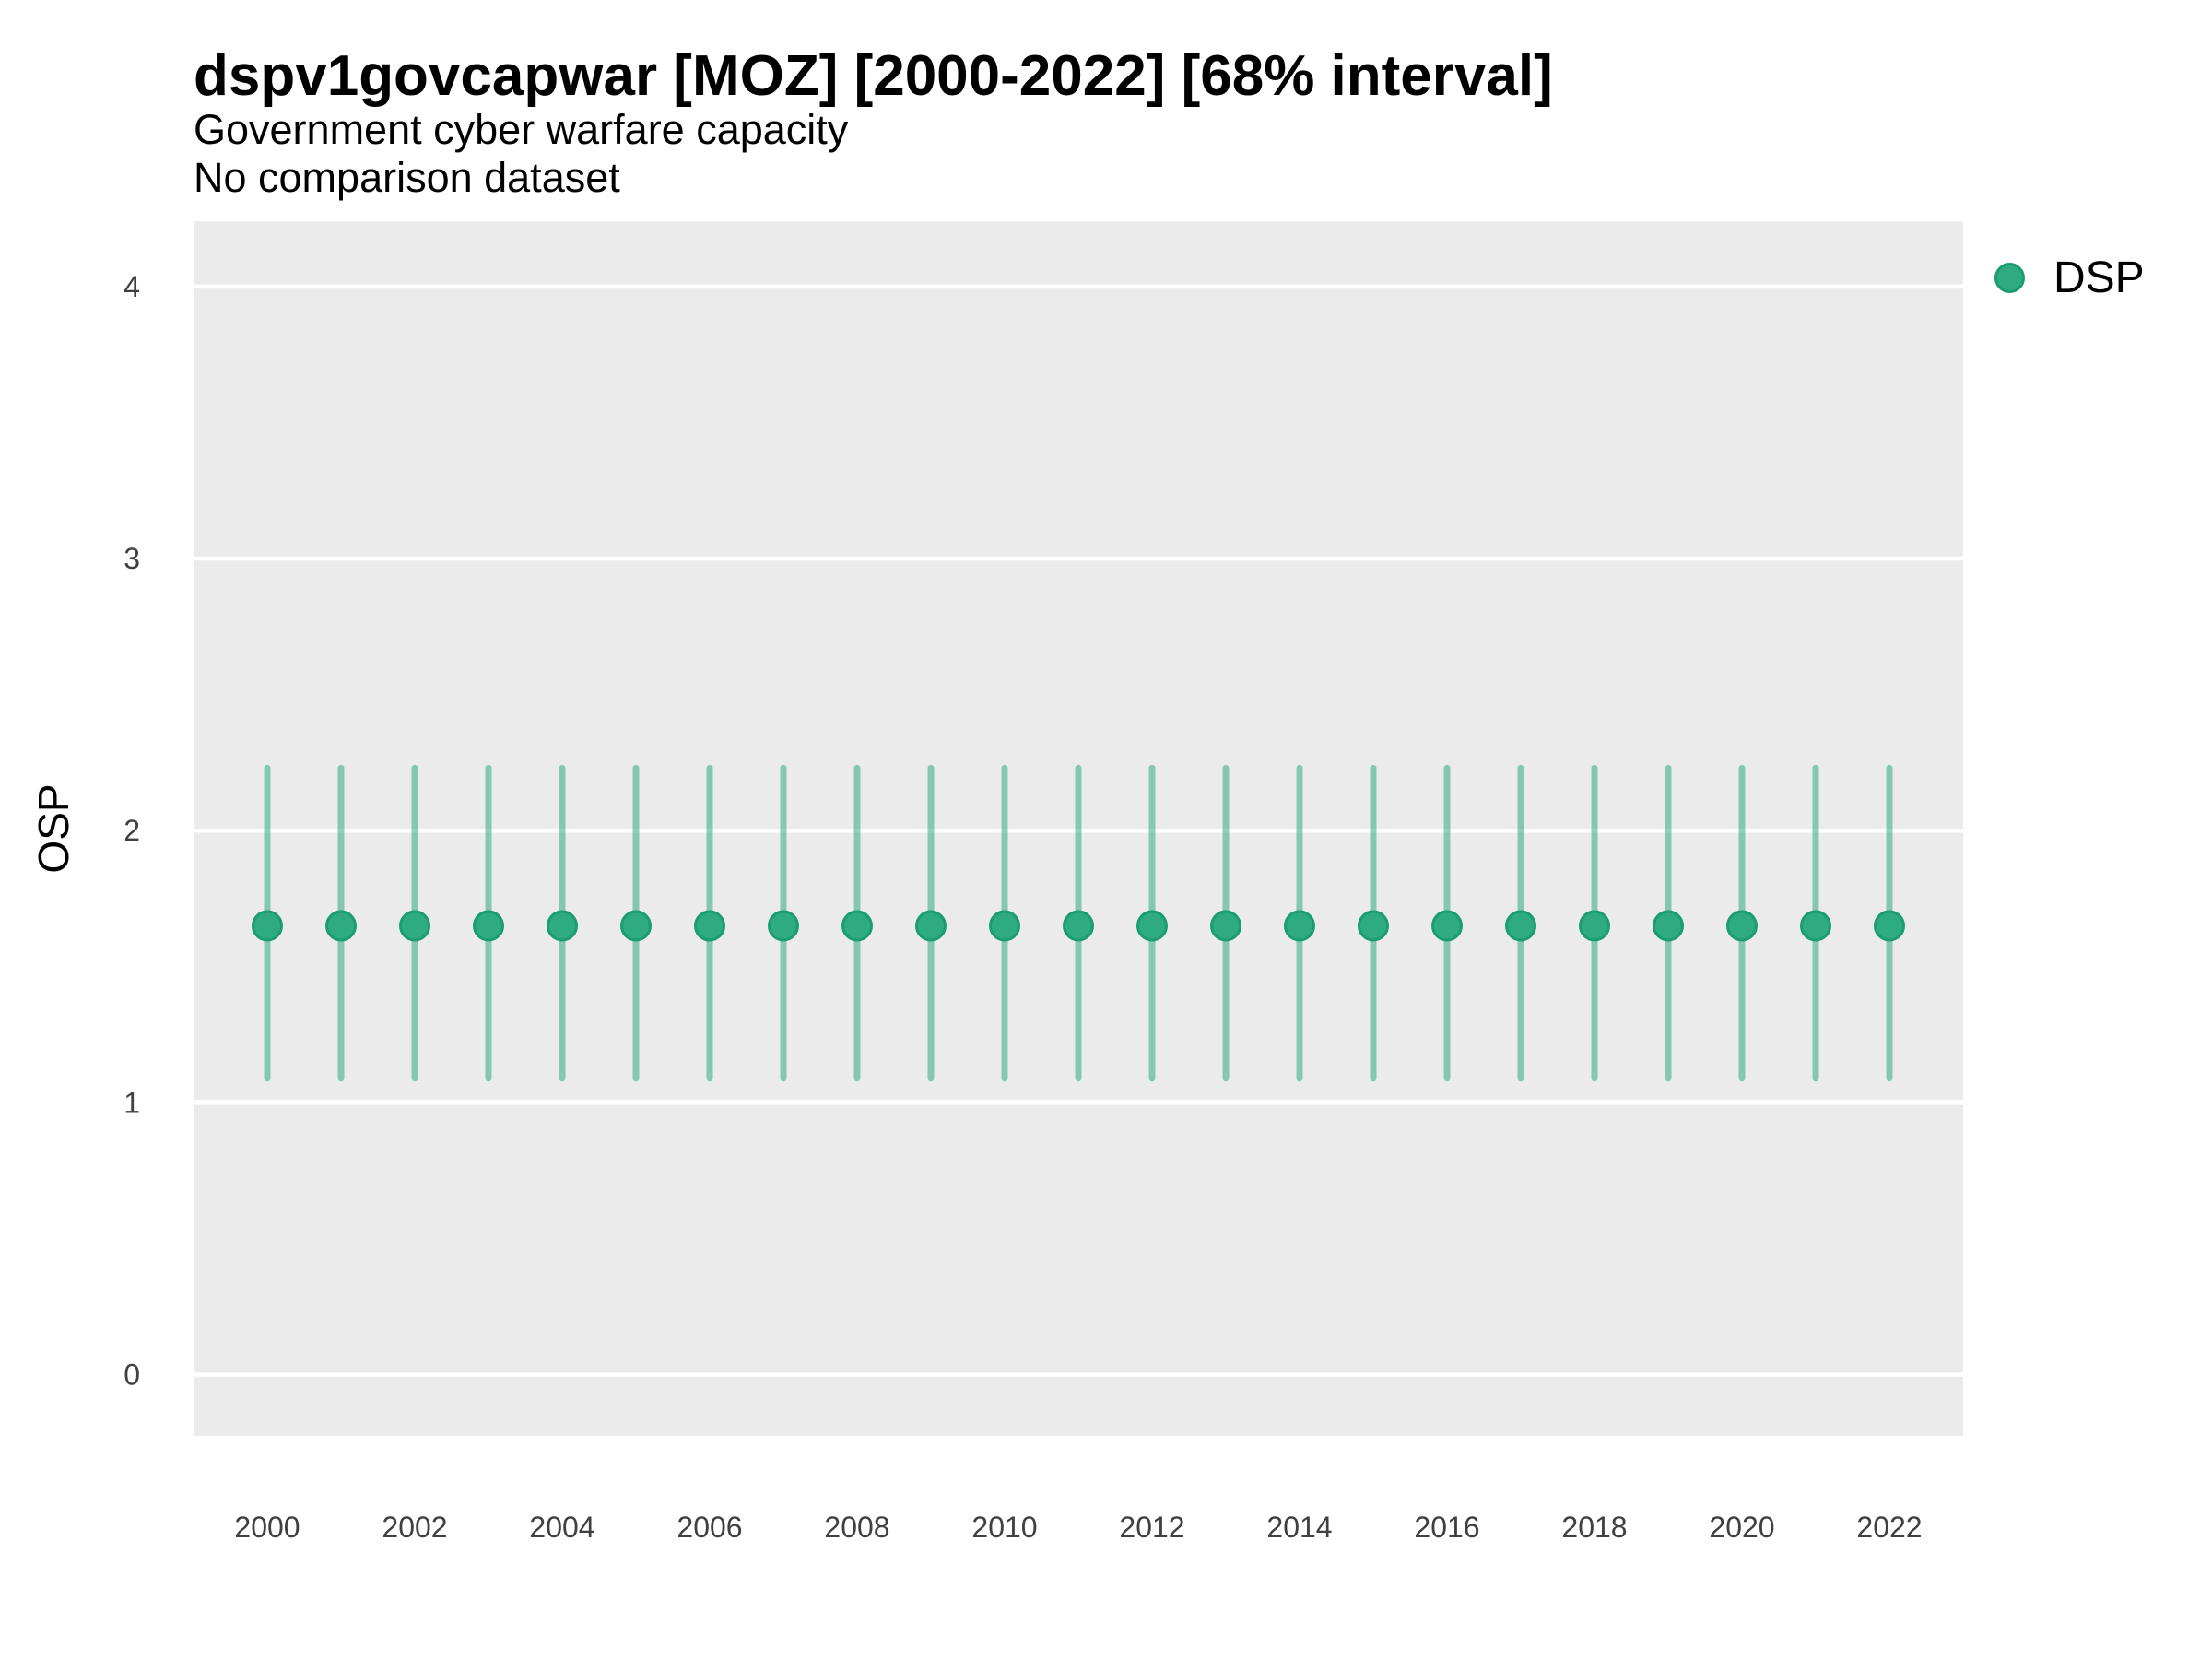  I want to click on data-point-2015, so click(1373, 926).